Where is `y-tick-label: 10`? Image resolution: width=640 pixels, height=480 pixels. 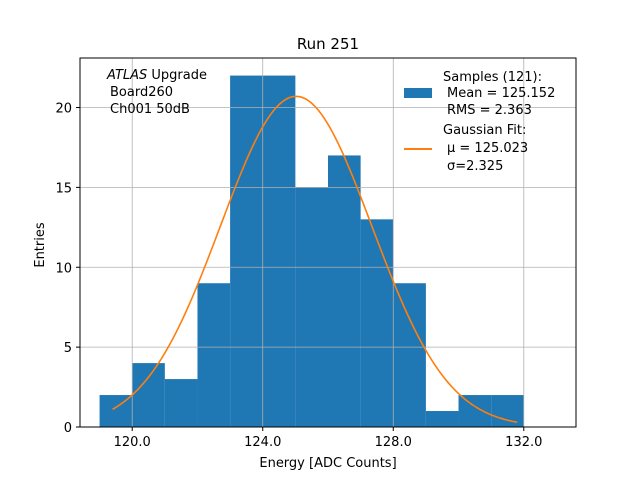
y-tick-label: 10 is located at coordinates (63, 268).